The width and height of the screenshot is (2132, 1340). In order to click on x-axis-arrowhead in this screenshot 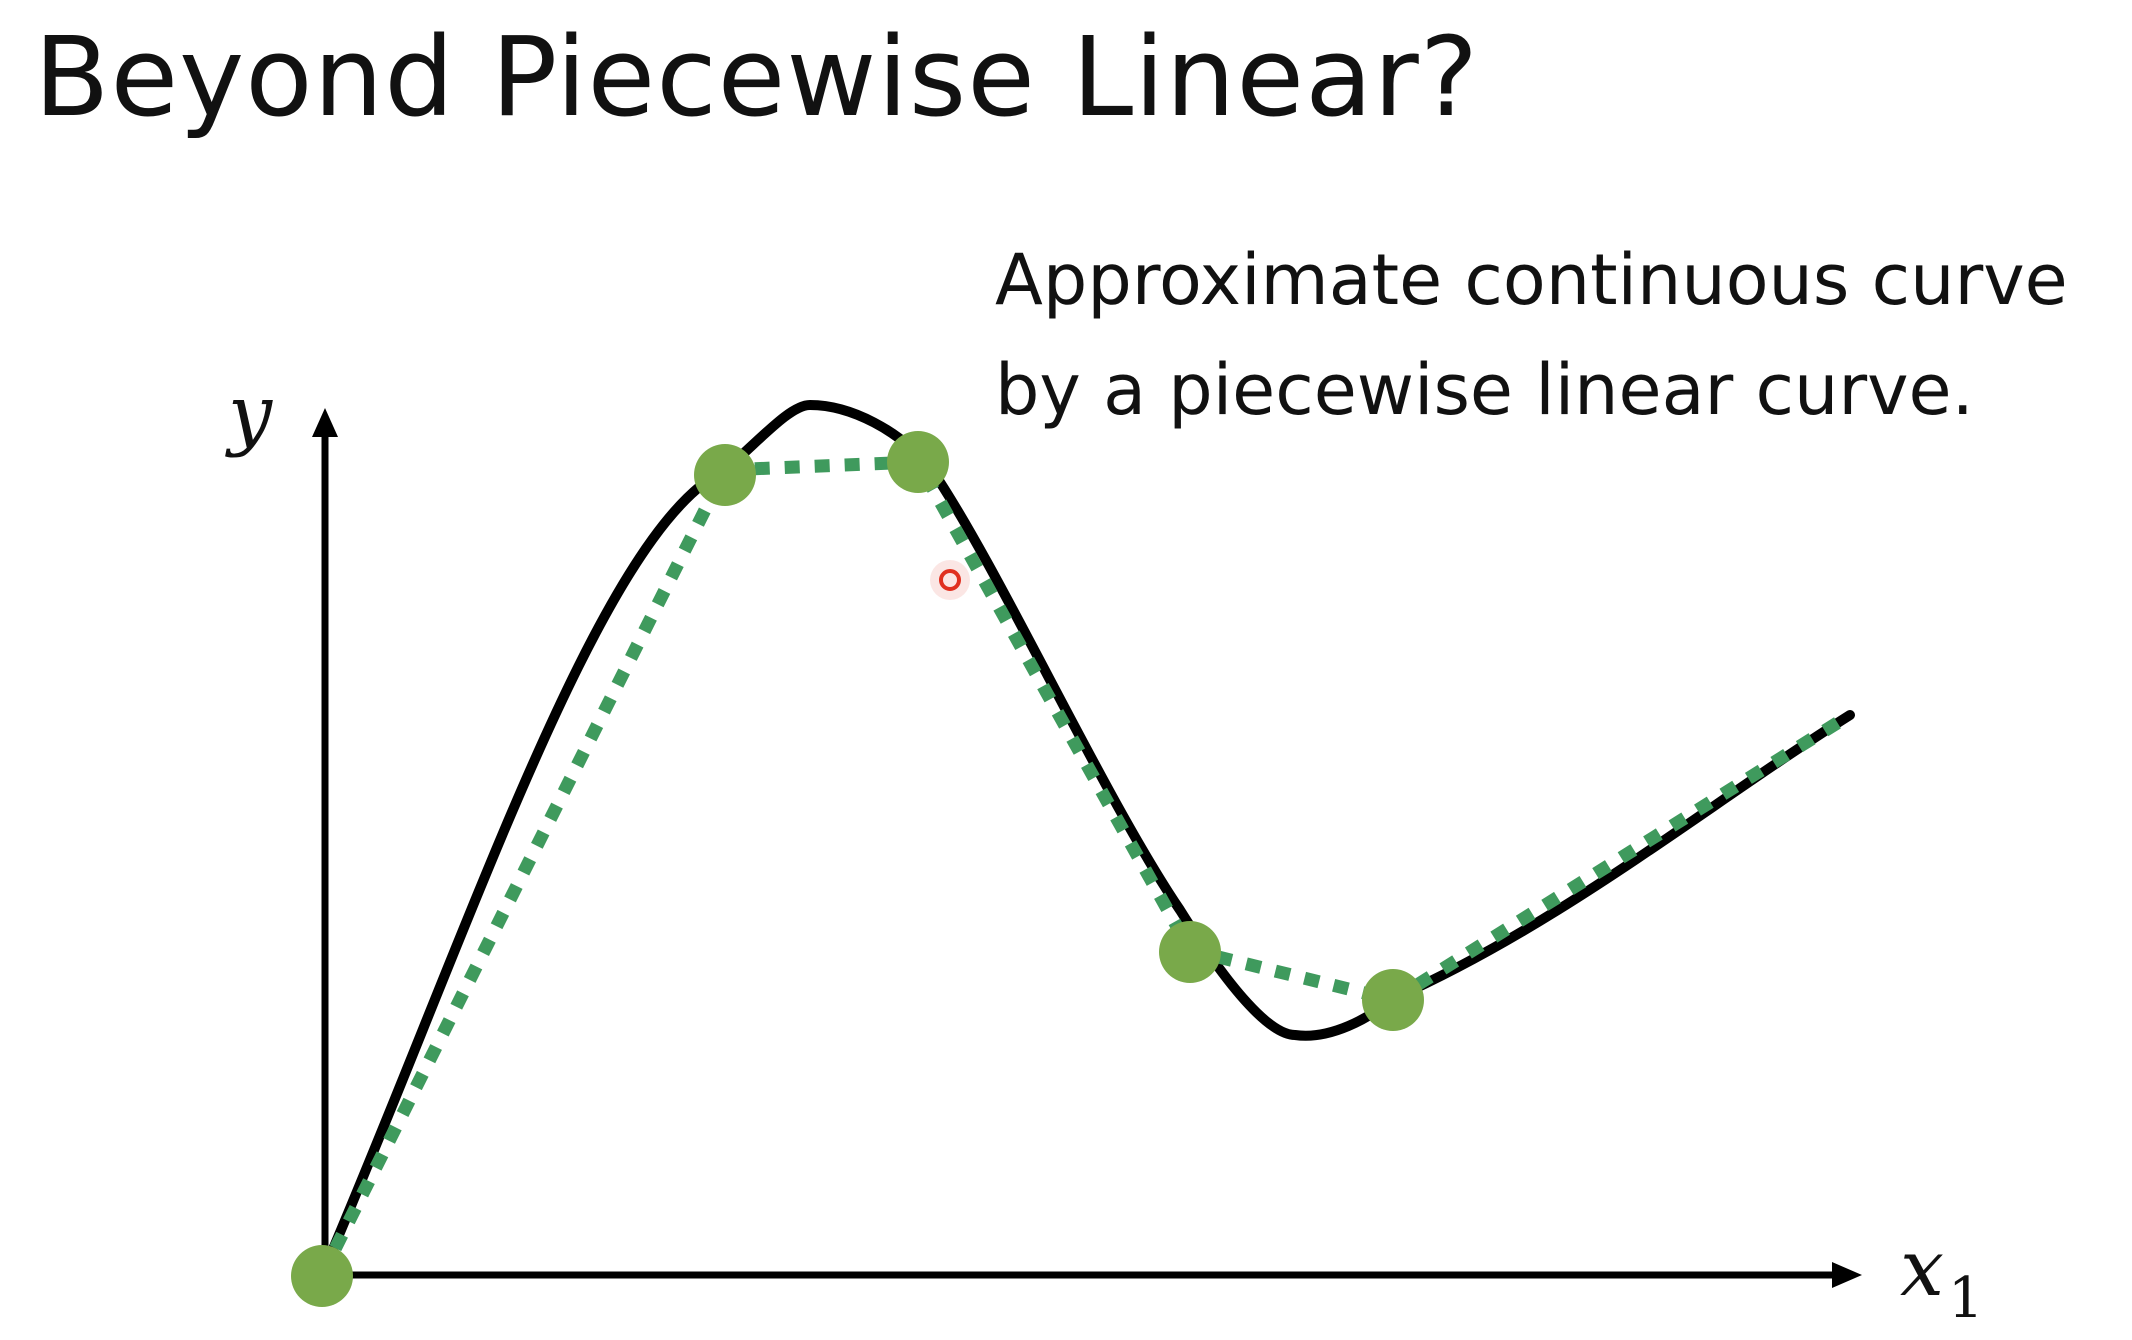, I will do `click(1847, 1275)`.